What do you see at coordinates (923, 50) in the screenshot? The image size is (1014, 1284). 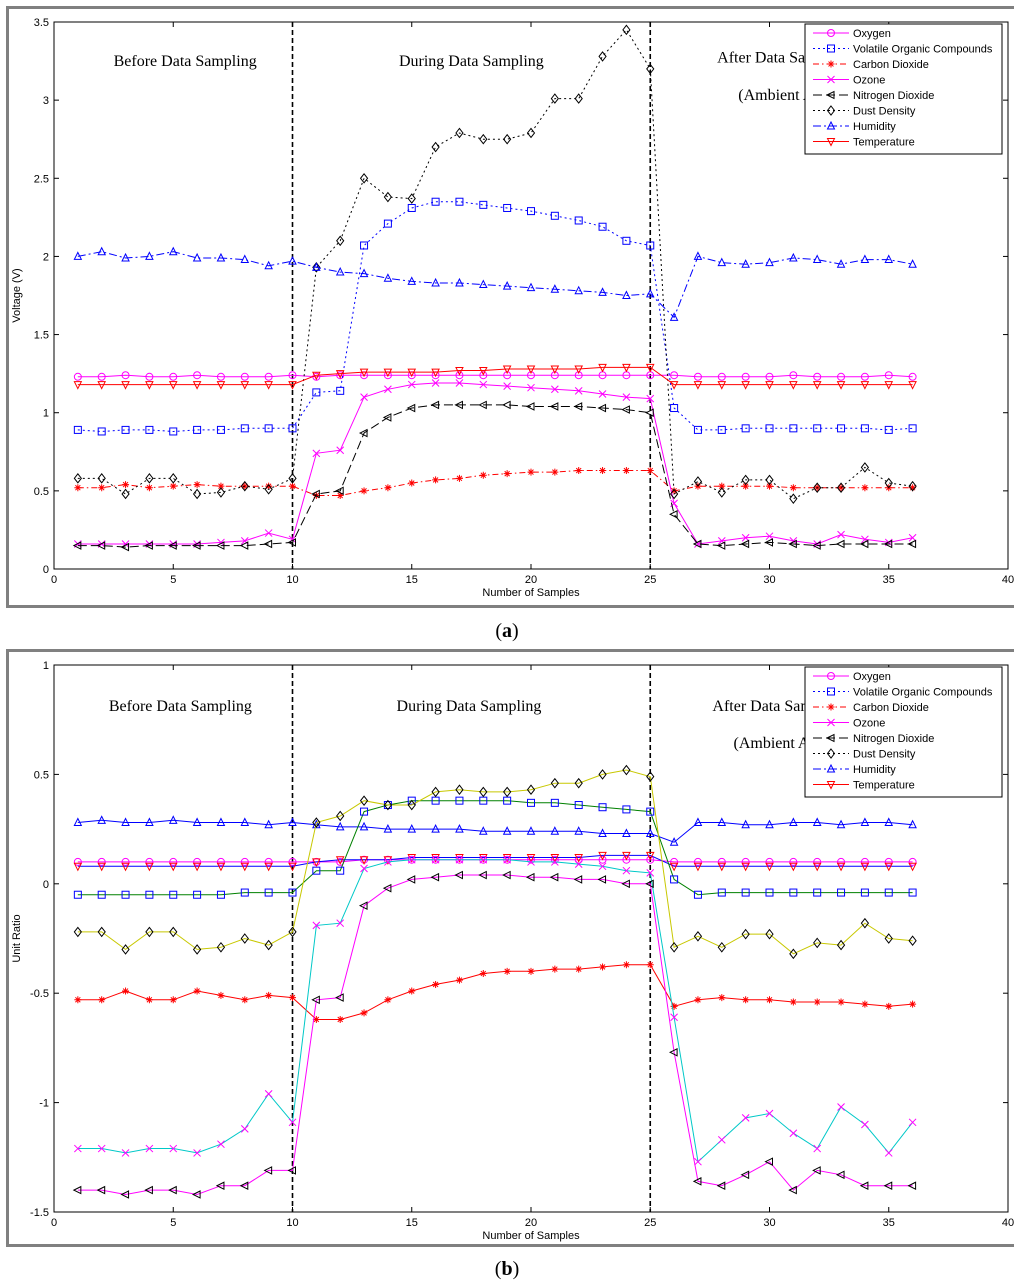 I see `legend-label: Volatile Organic Compounds` at bounding box center [923, 50].